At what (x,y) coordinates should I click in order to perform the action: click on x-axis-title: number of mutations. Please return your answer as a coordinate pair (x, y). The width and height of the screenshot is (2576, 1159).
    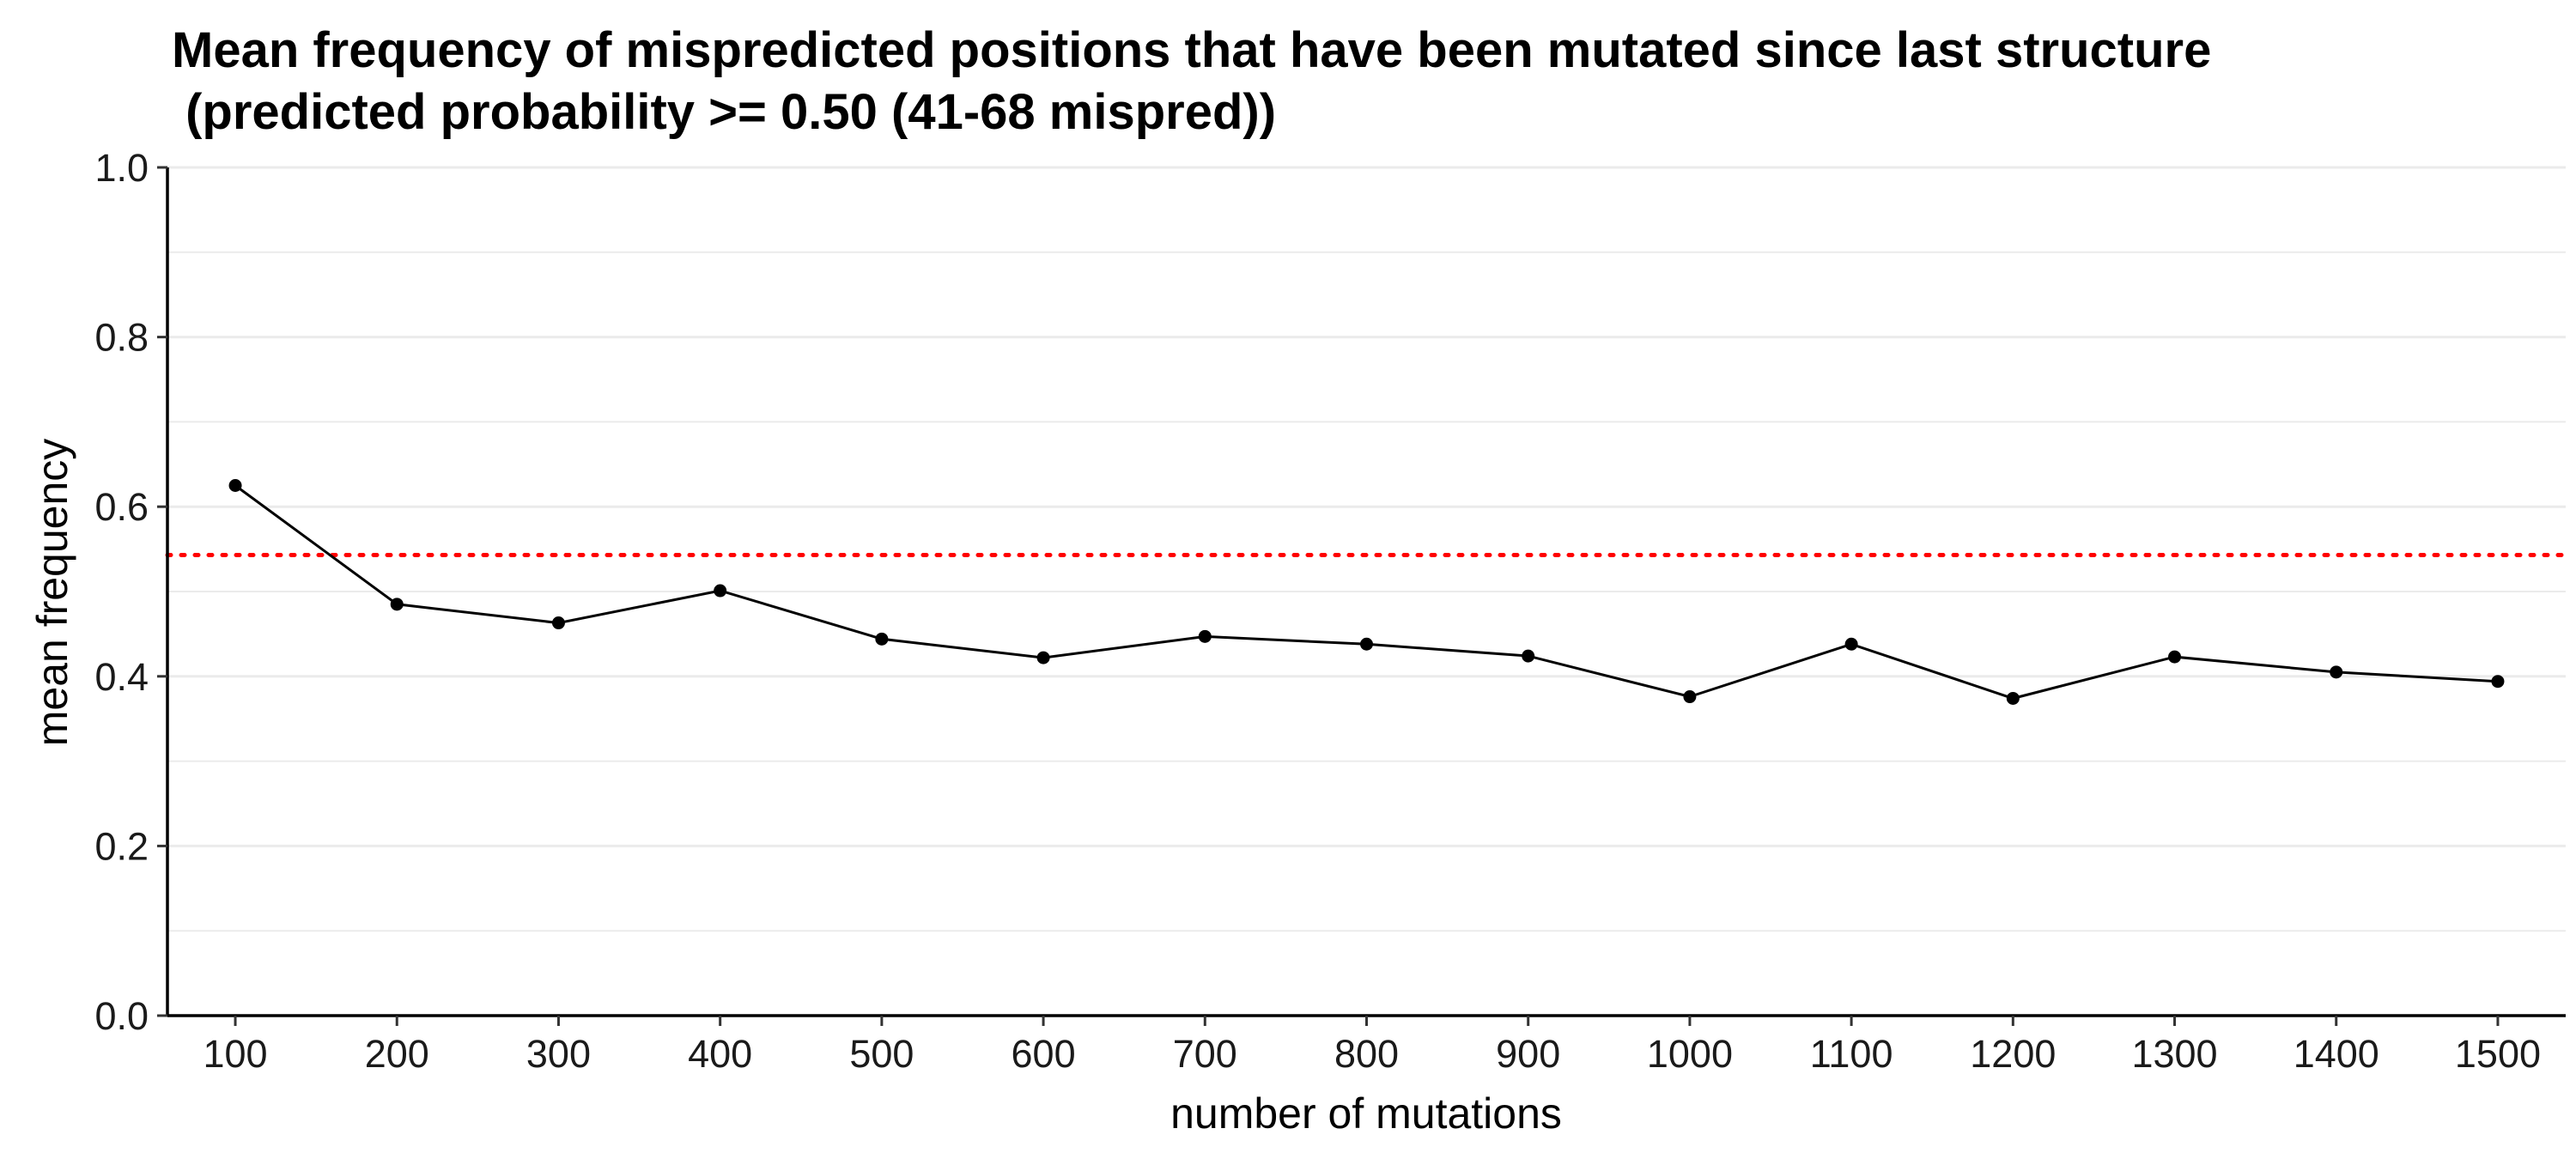
    Looking at the image, I should click on (1366, 1114).